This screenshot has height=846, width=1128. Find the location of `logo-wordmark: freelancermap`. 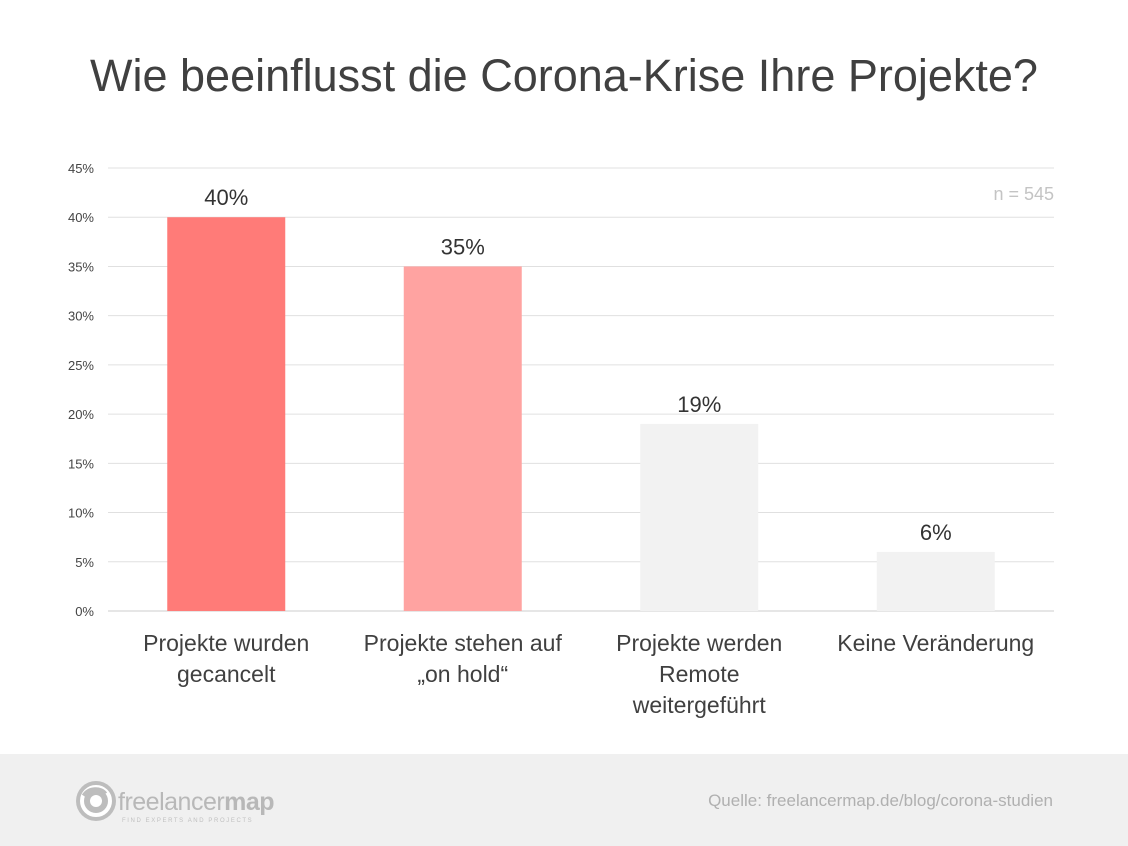

logo-wordmark: freelancermap is located at coordinates (196, 802).